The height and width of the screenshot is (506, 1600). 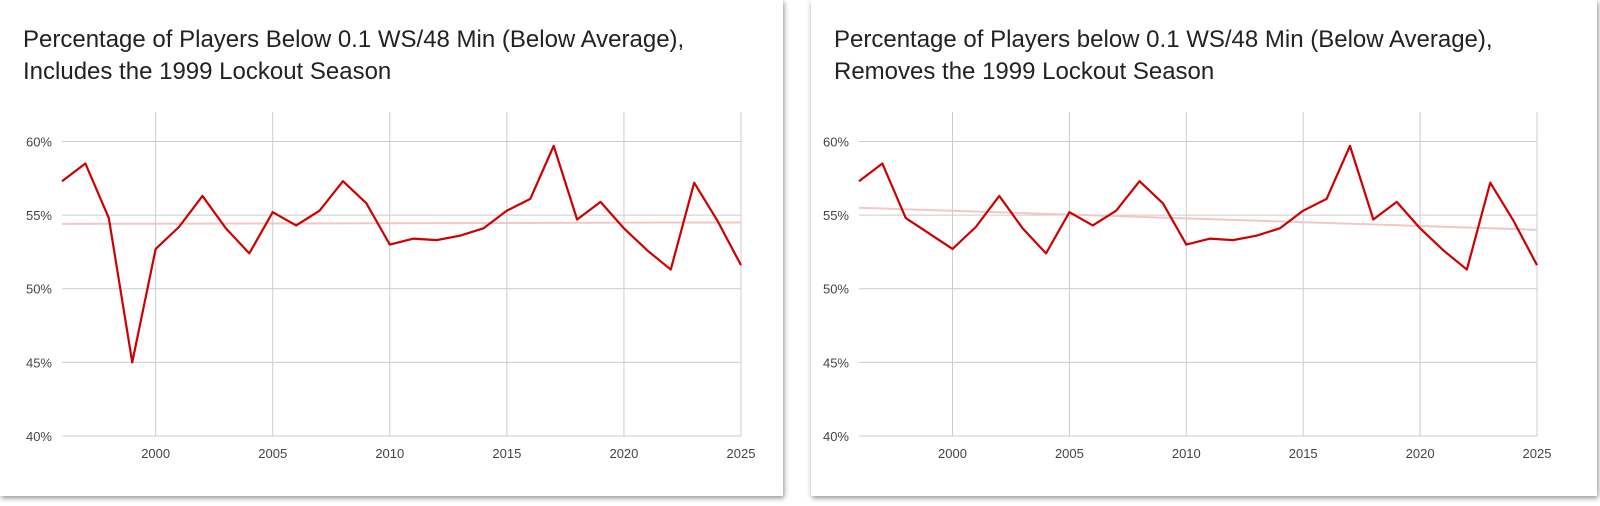 What do you see at coordinates (207, 71) in the screenshot?
I see `chart-title-line-2: Includes the 1999 Lockout Season` at bounding box center [207, 71].